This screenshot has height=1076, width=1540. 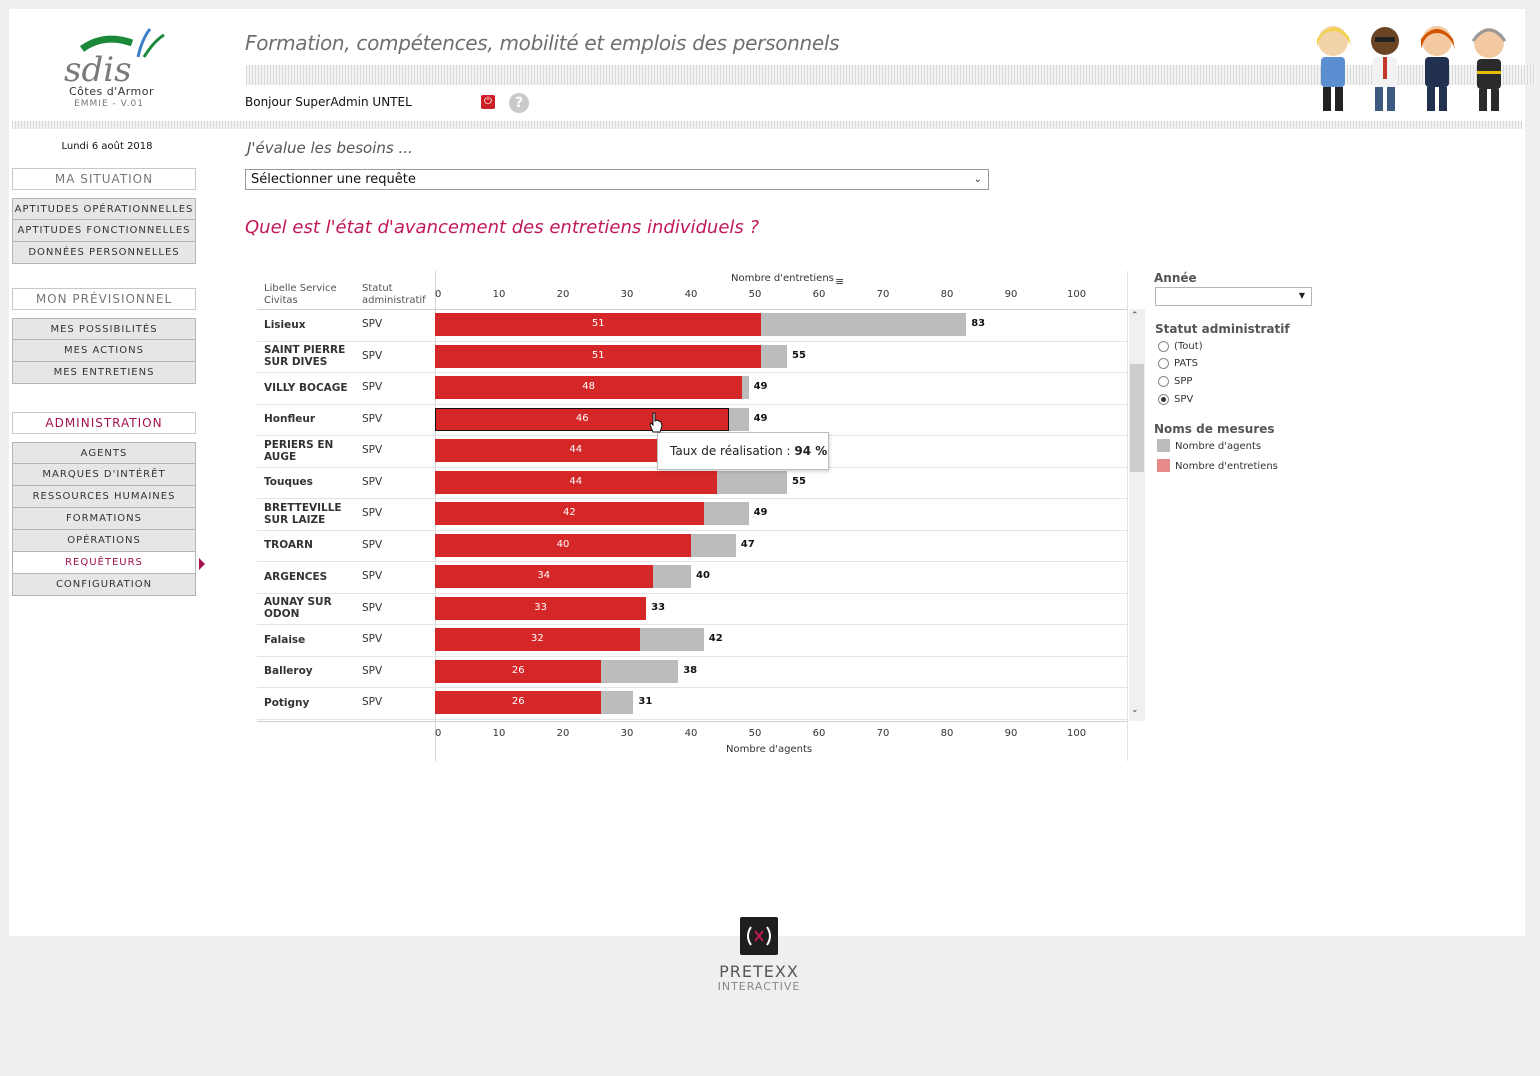 I want to click on chart-axis-line, so click(x=435, y=516).